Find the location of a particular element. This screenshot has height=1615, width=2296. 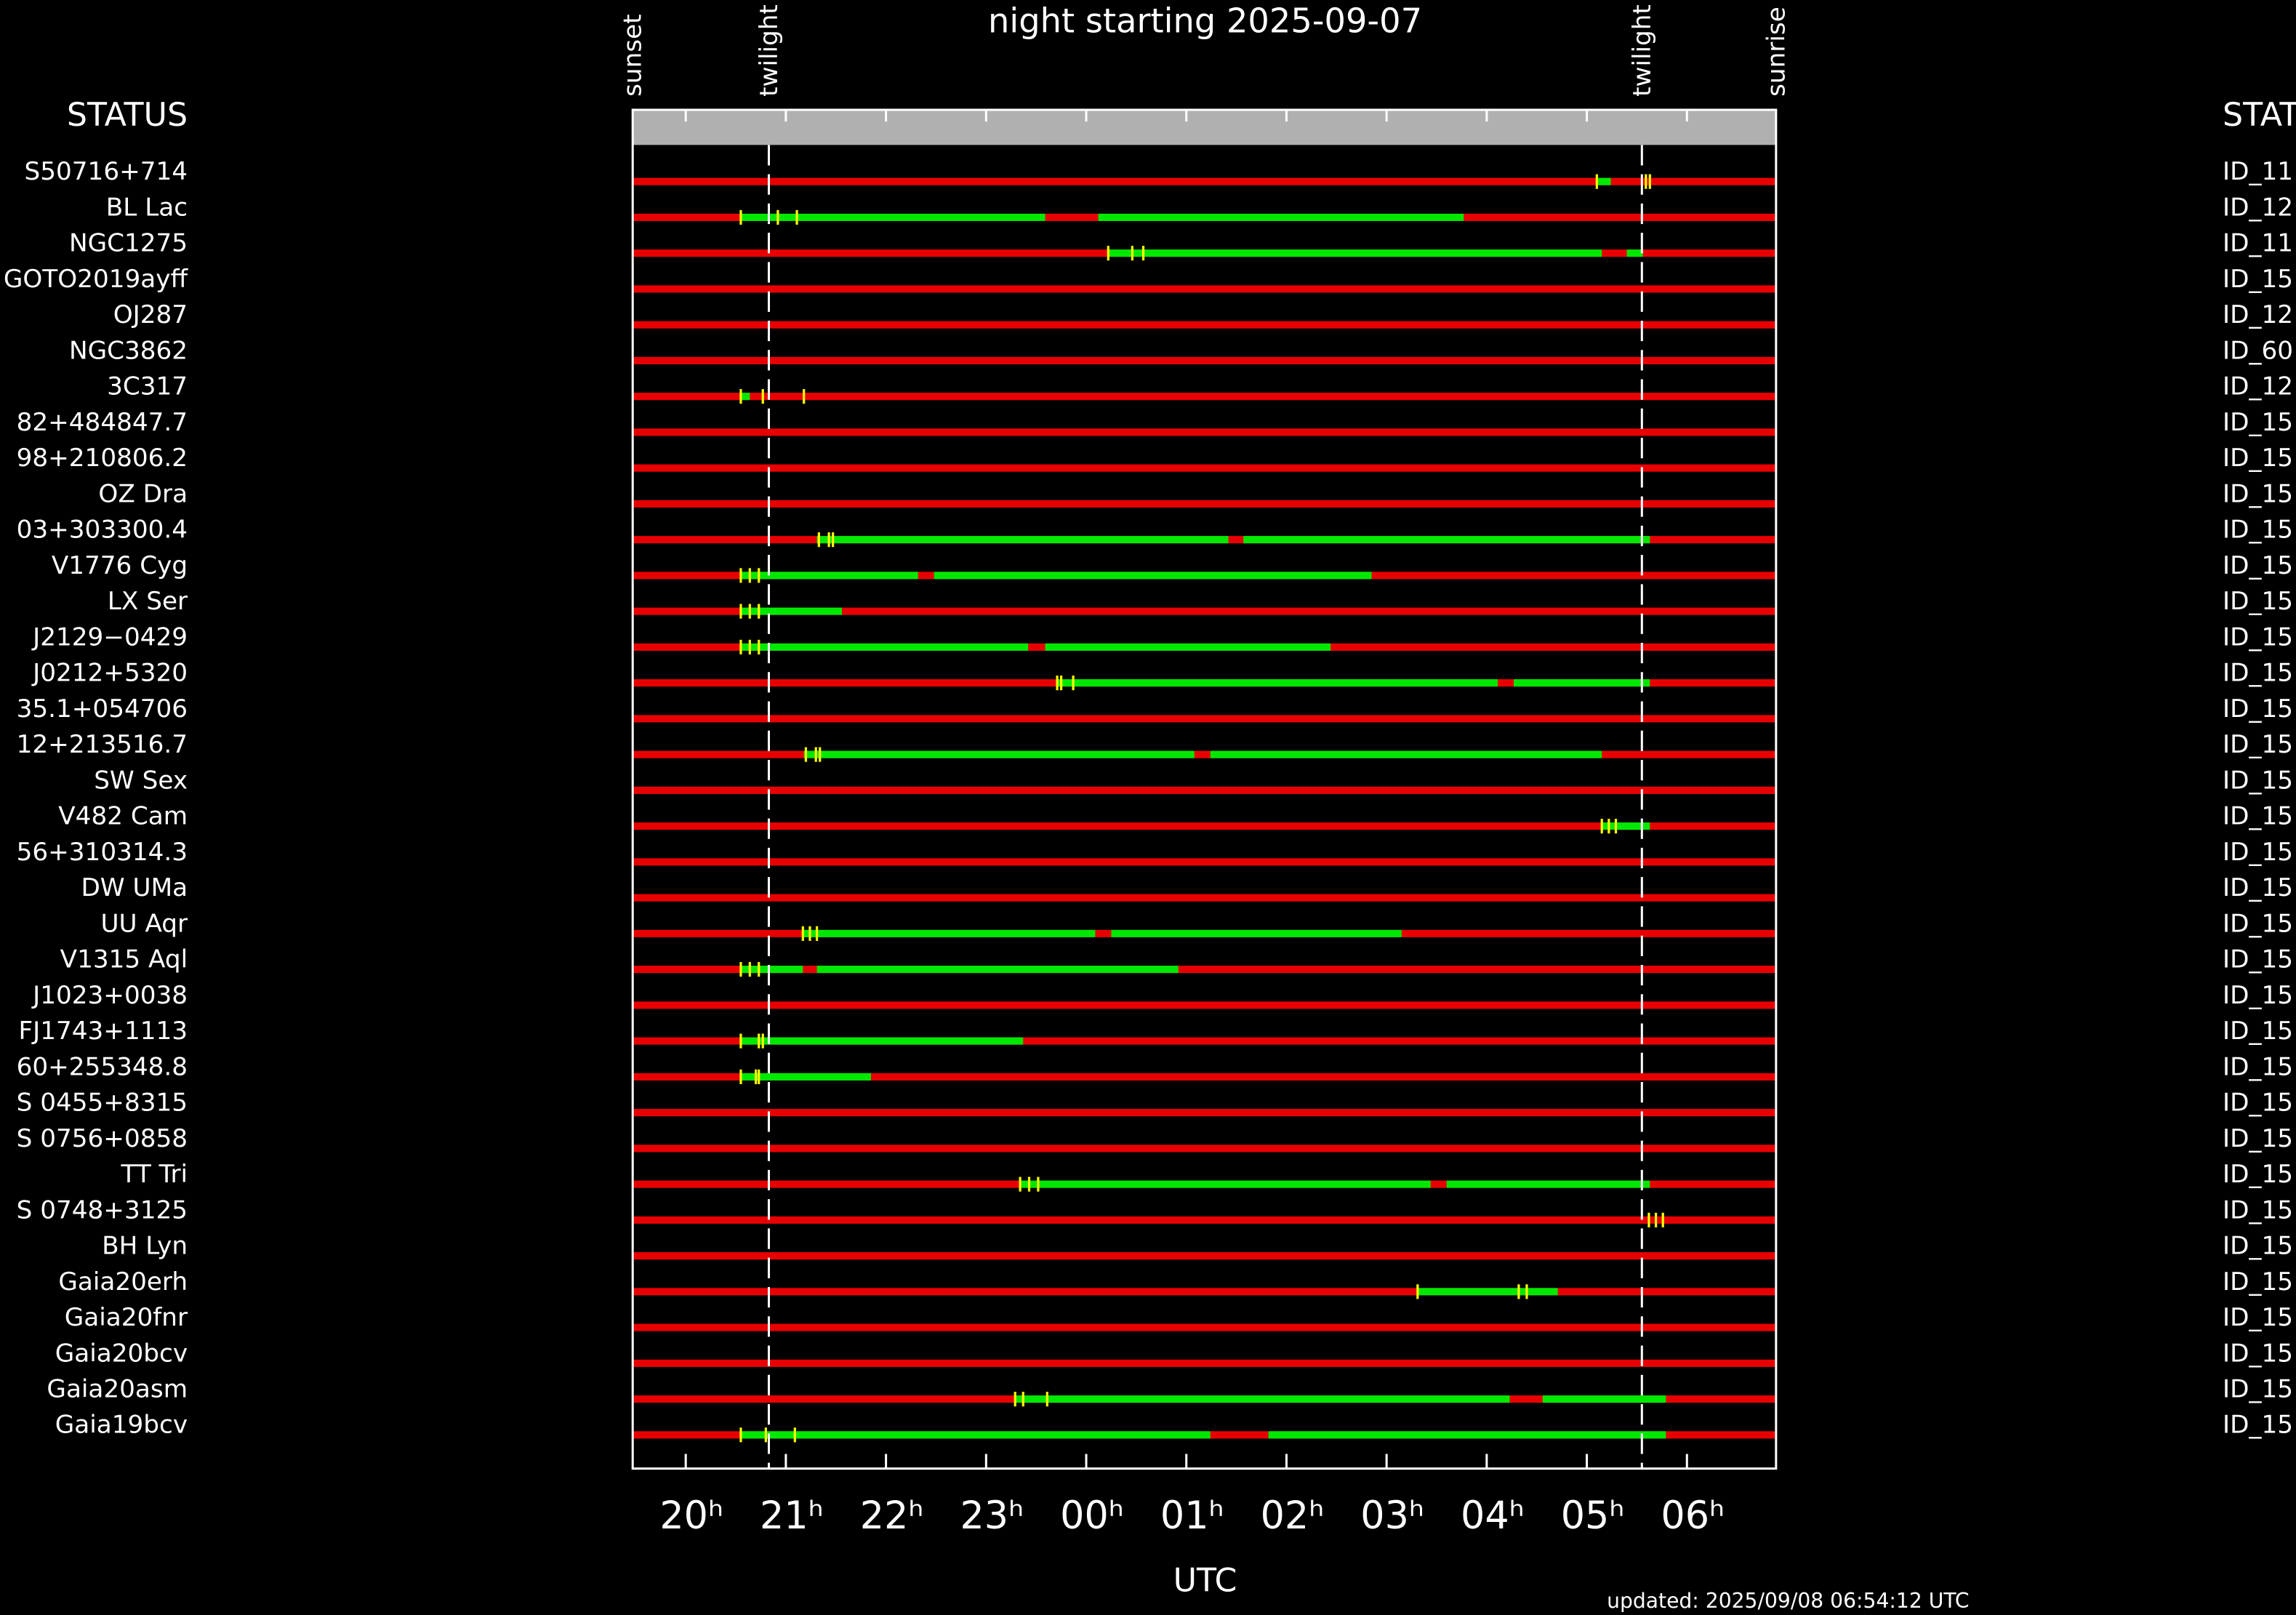

target-name: S50716+714 is located at coordinates (106, 171).